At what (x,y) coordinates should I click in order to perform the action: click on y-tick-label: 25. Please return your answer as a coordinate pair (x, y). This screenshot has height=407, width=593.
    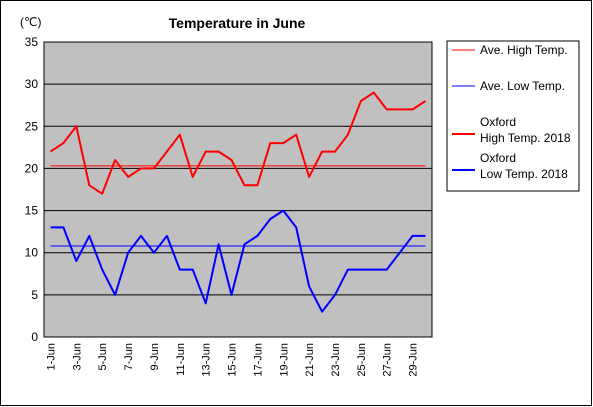
    Looking at the image, I should click on (32, 126).